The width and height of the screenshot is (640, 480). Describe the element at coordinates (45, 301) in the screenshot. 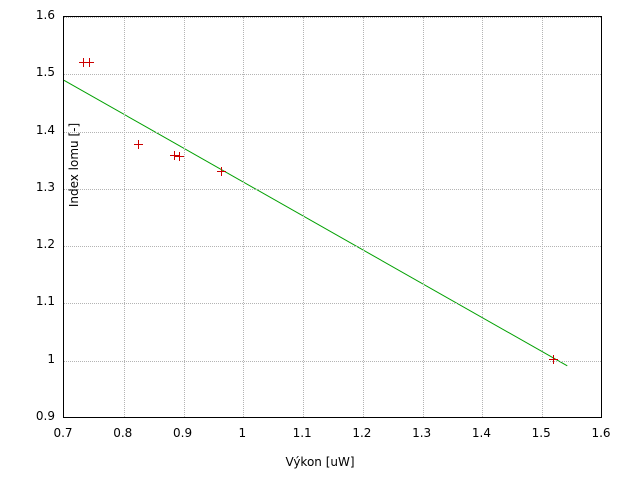

I see `y-axis-tick-label: 1.1` at that location.